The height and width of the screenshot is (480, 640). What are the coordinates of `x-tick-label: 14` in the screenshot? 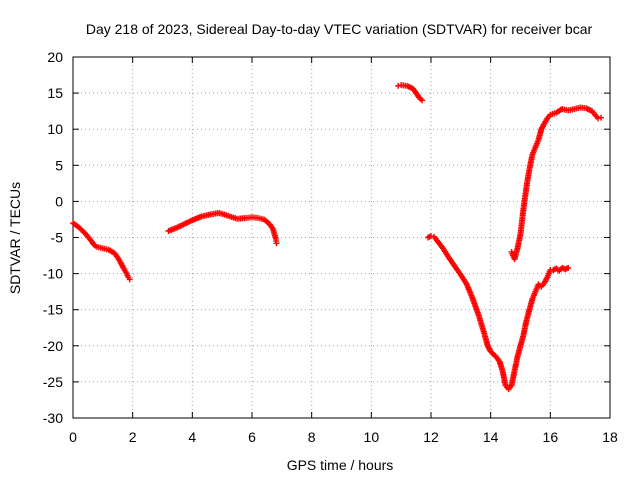 It's located at (491, 437).